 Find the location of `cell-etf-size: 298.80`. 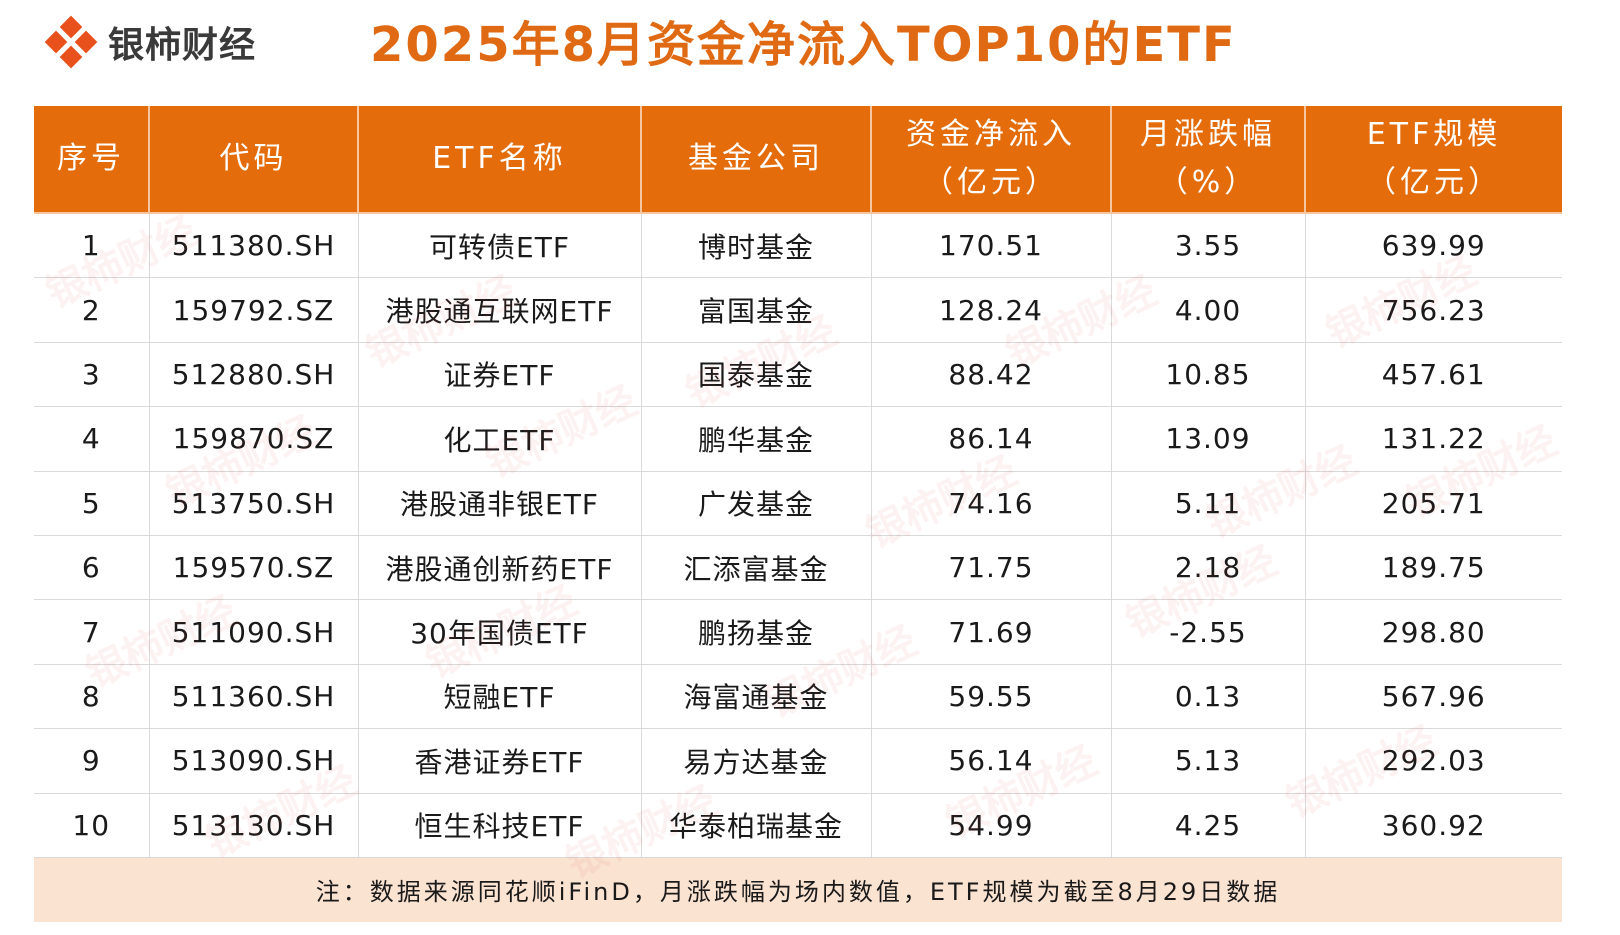

cell-etf-size: 298.80 is located at coordinates (1433, 632).